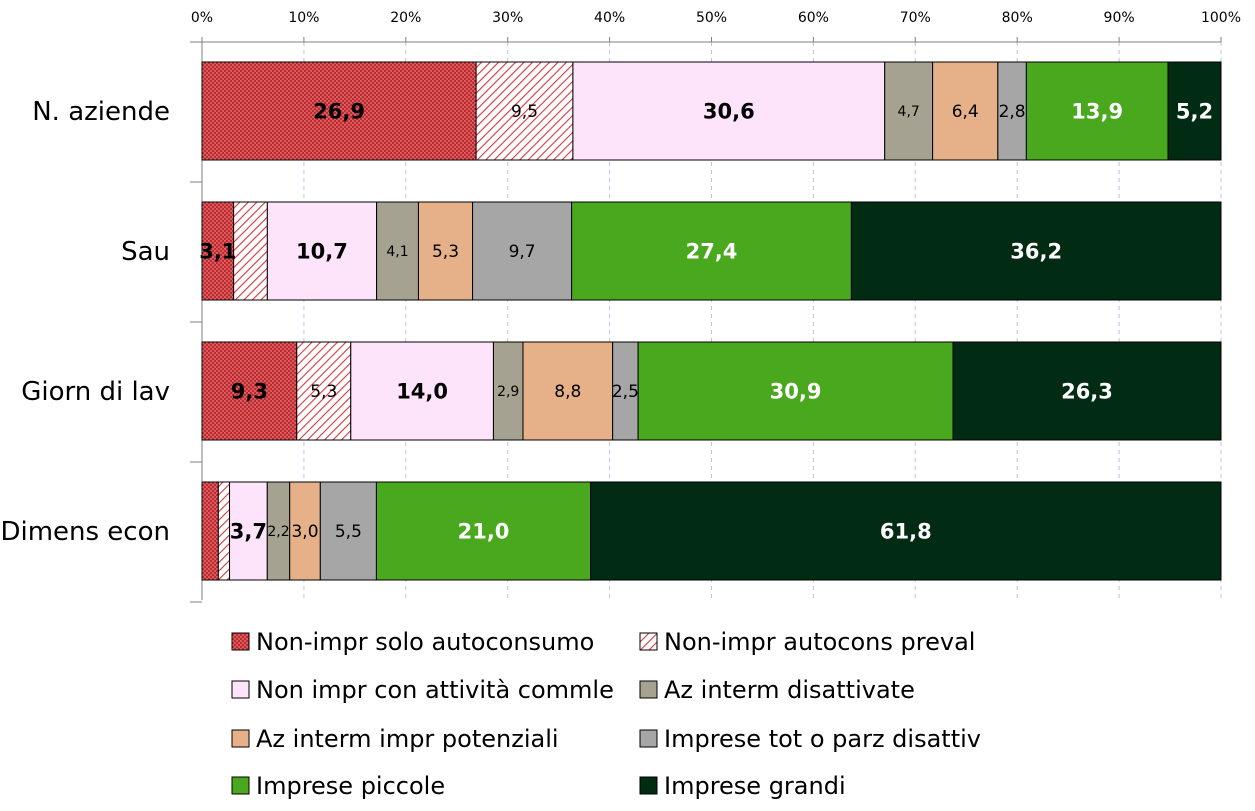 This screenshot has height=811, width=1255. What do you see at coordinates (278, 532) in the screenshot?
I see `data-label: 2,2` at bounding box center [278, 532].